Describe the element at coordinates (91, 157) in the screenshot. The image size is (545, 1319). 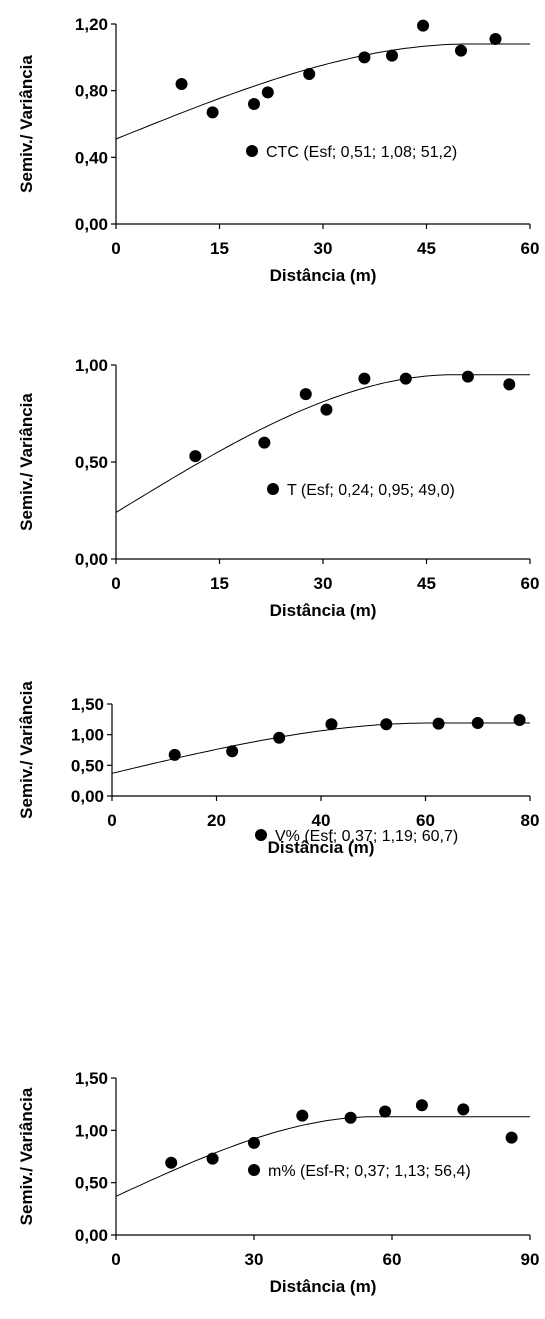
I see `y-tick-label: 0,40` at that location.